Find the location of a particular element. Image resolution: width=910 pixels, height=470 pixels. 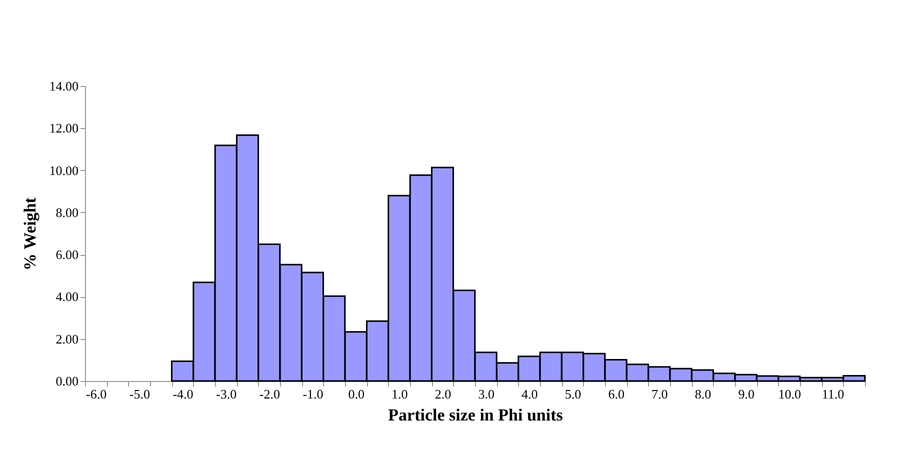

y-tick-label: 8.00 is located at coordinates (67, 212).